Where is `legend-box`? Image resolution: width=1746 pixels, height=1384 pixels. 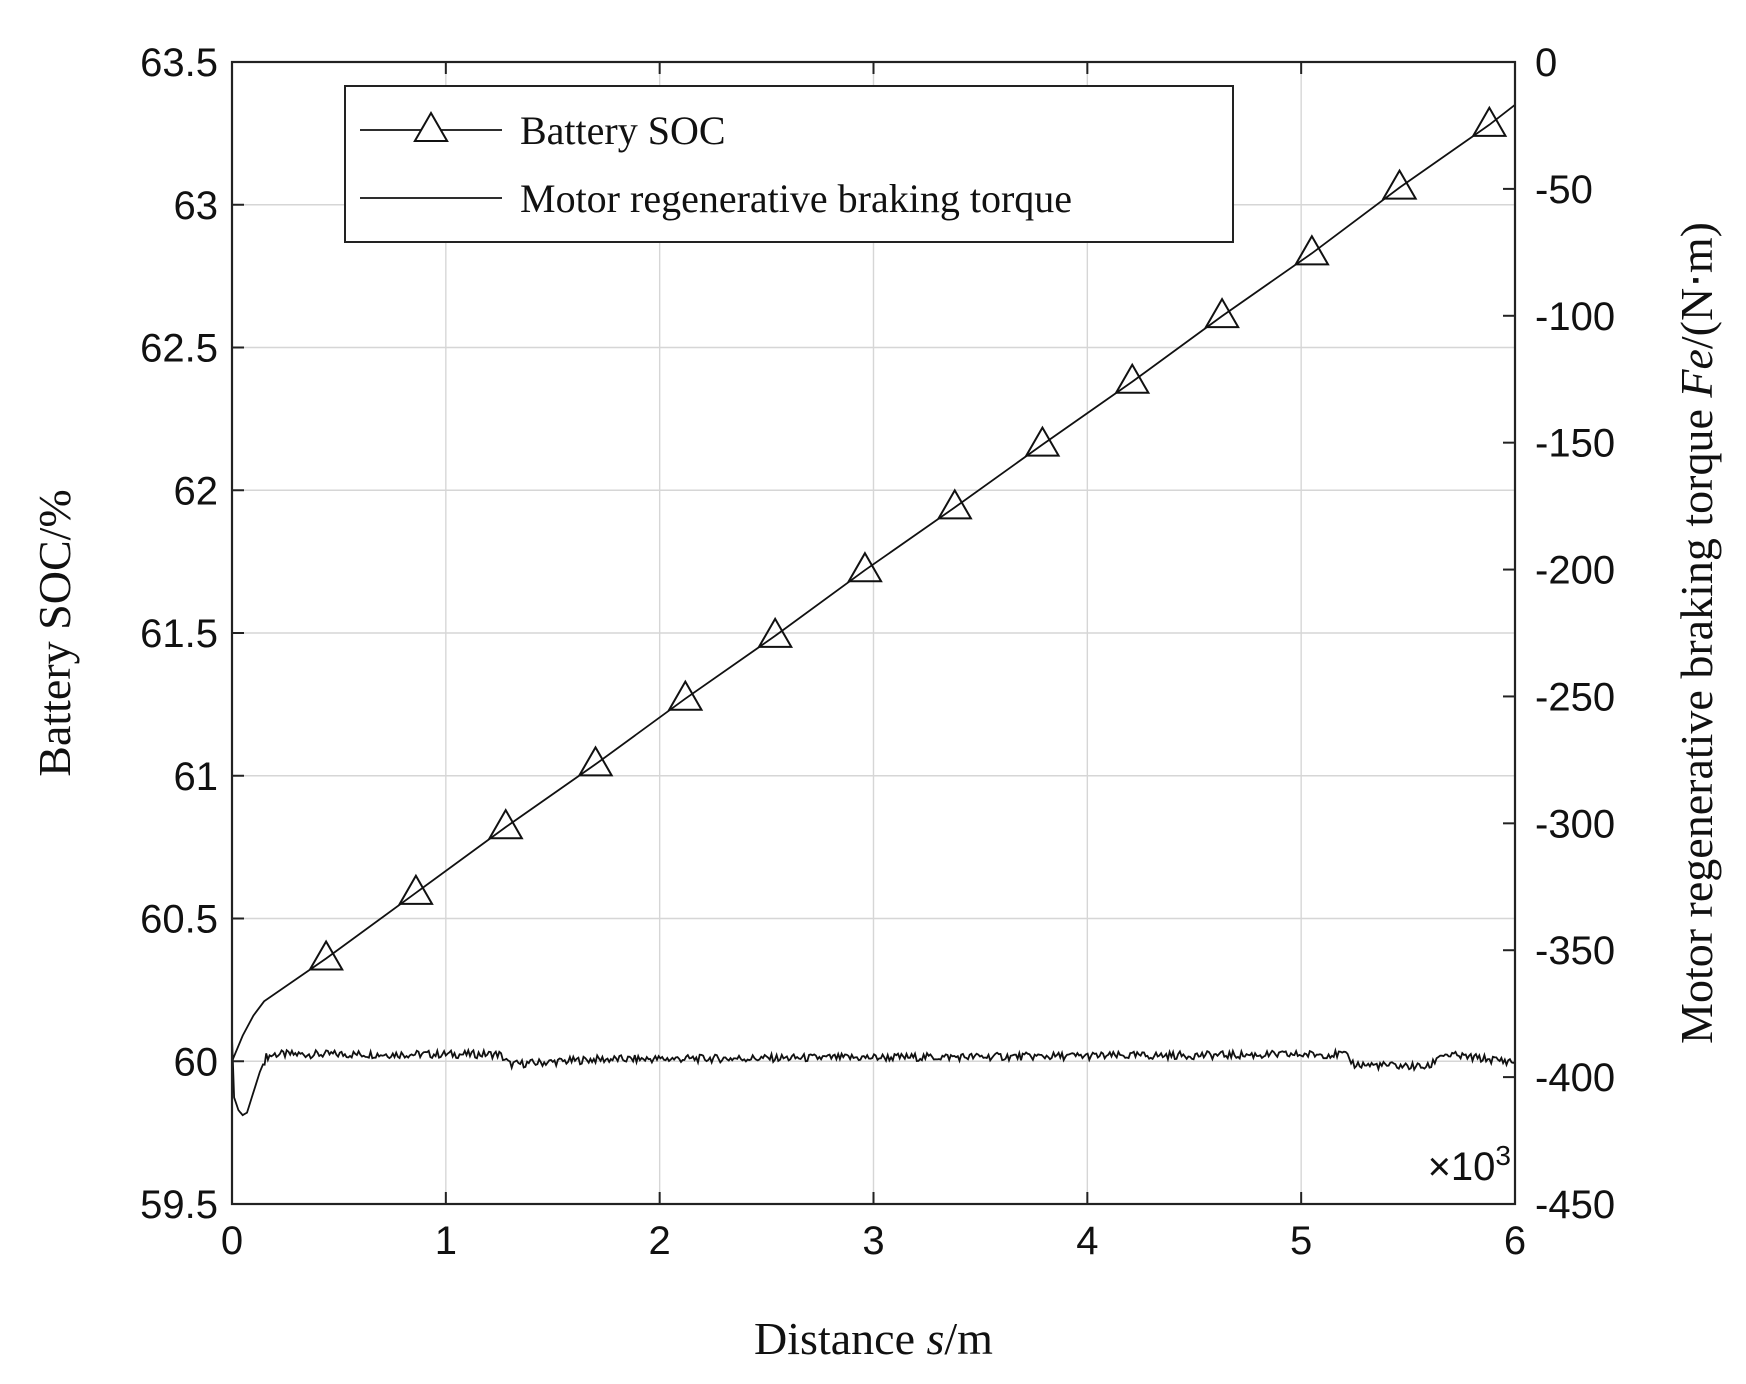 legend-box is located at coordinates (789, 164).